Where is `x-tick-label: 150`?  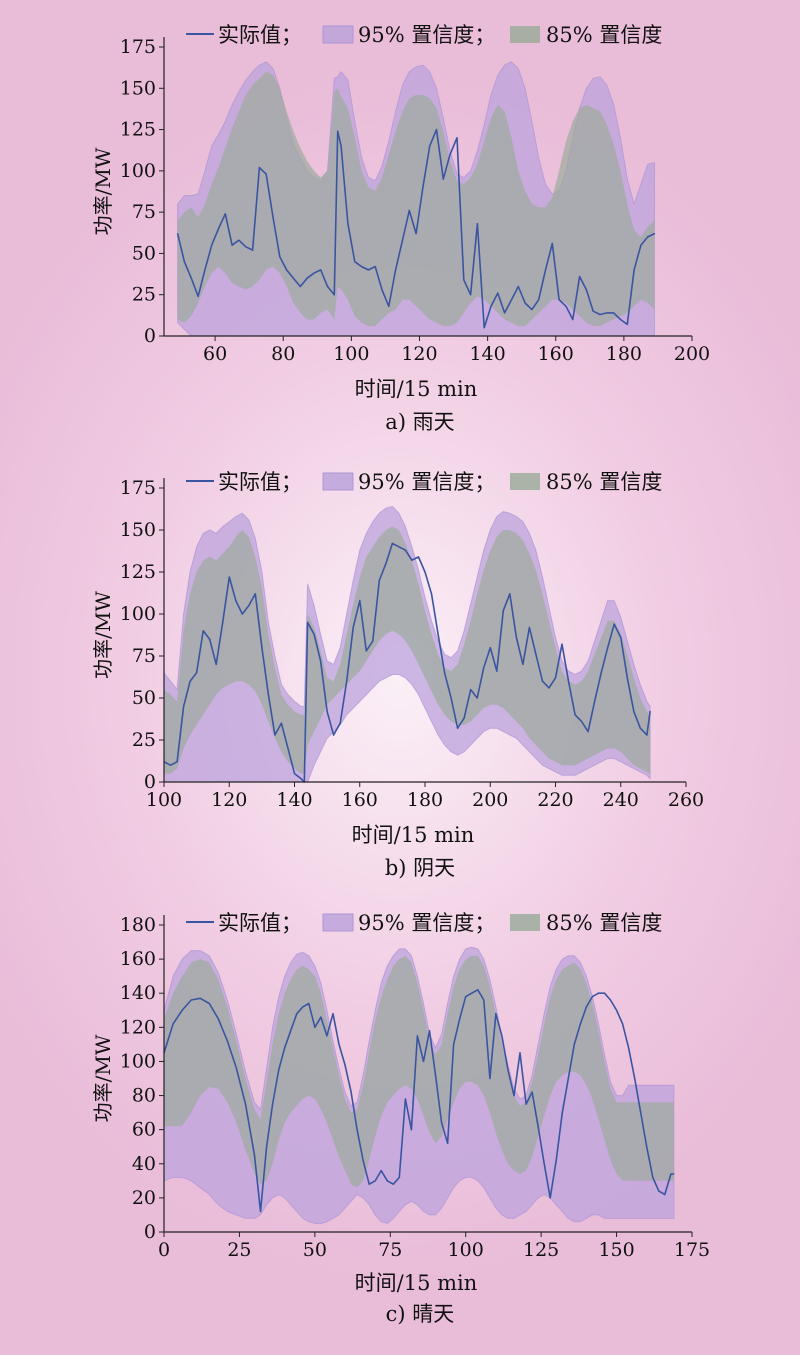
x-tick-label: 150 is located at coordinates (616, 1250).